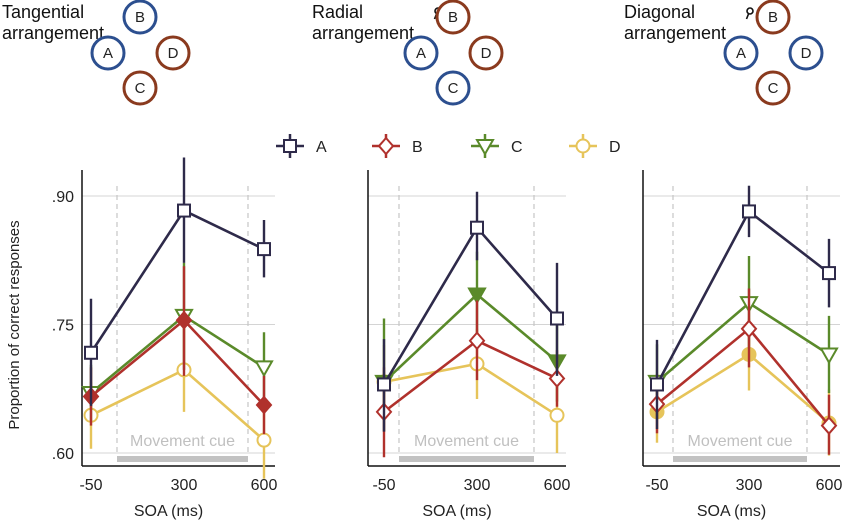 The height and width of the screenshot is (522, 850). I want to click on legend-label-c: C, so click(517, 147).